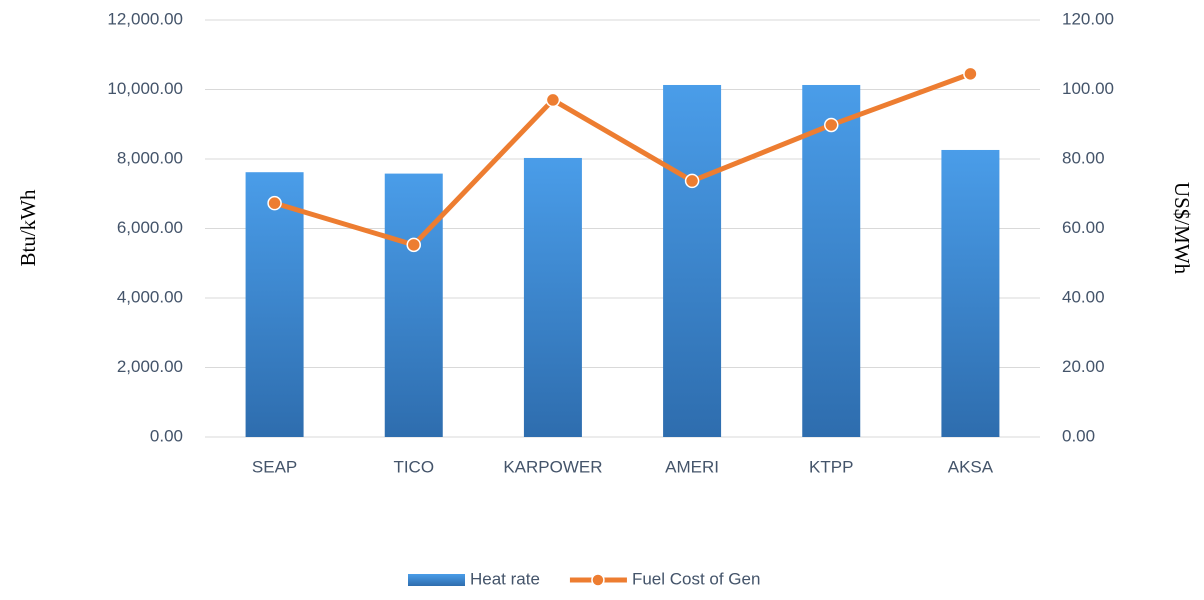  Describe the element at coordinates (831, 466) in the screenshot. I see `x-tick-label: KTPP` at that location.